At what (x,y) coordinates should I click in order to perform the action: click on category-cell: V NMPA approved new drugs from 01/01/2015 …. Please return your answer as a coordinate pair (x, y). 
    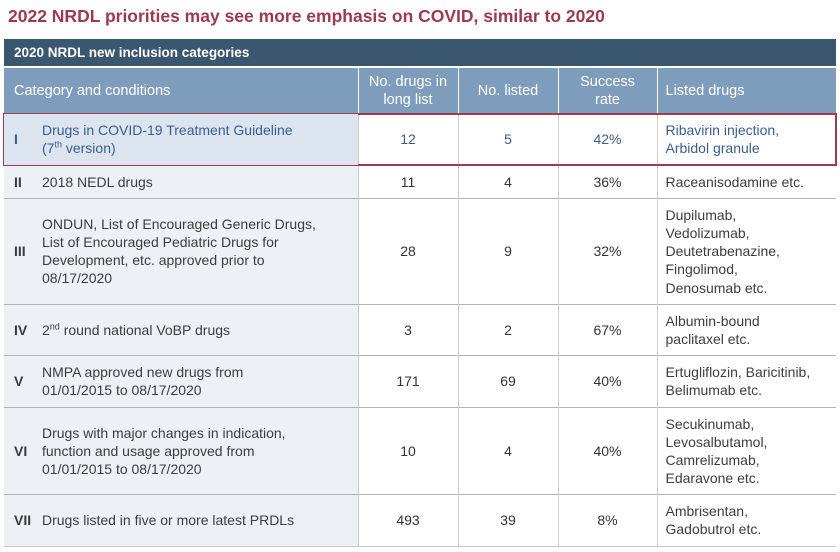
    Looking at the image, I should click on (181, 381).